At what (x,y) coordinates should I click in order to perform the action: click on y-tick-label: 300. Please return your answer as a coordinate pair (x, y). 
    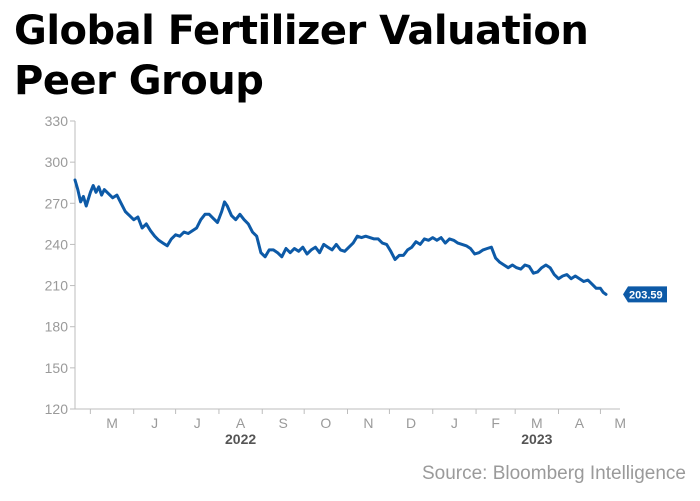
    Looking at the image, I should click on (57, 162).